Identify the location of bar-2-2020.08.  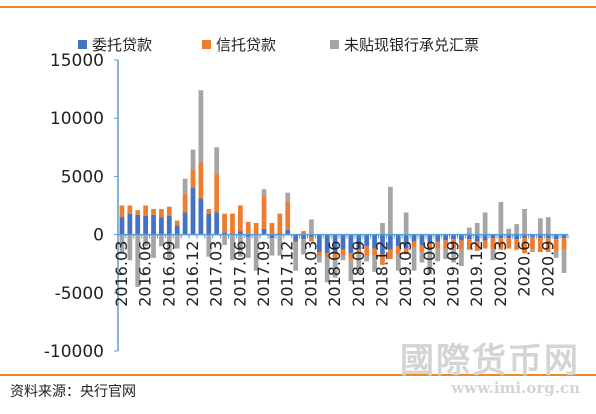
(540, 226).